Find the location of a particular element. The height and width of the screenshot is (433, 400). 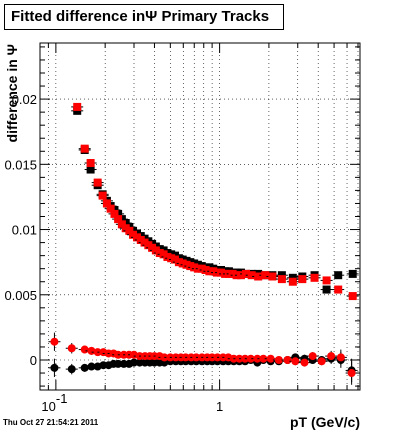

x-tick-exponent: -1 is located at coordinates (62, 398).